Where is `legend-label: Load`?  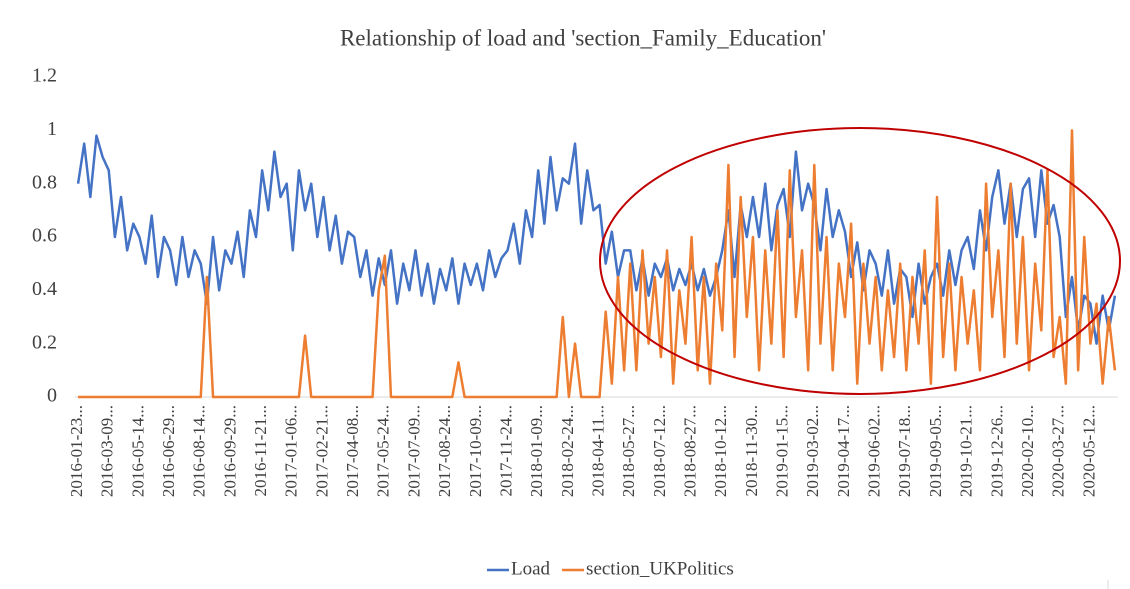 legend-label: Load is located at coordinates (531, 568).